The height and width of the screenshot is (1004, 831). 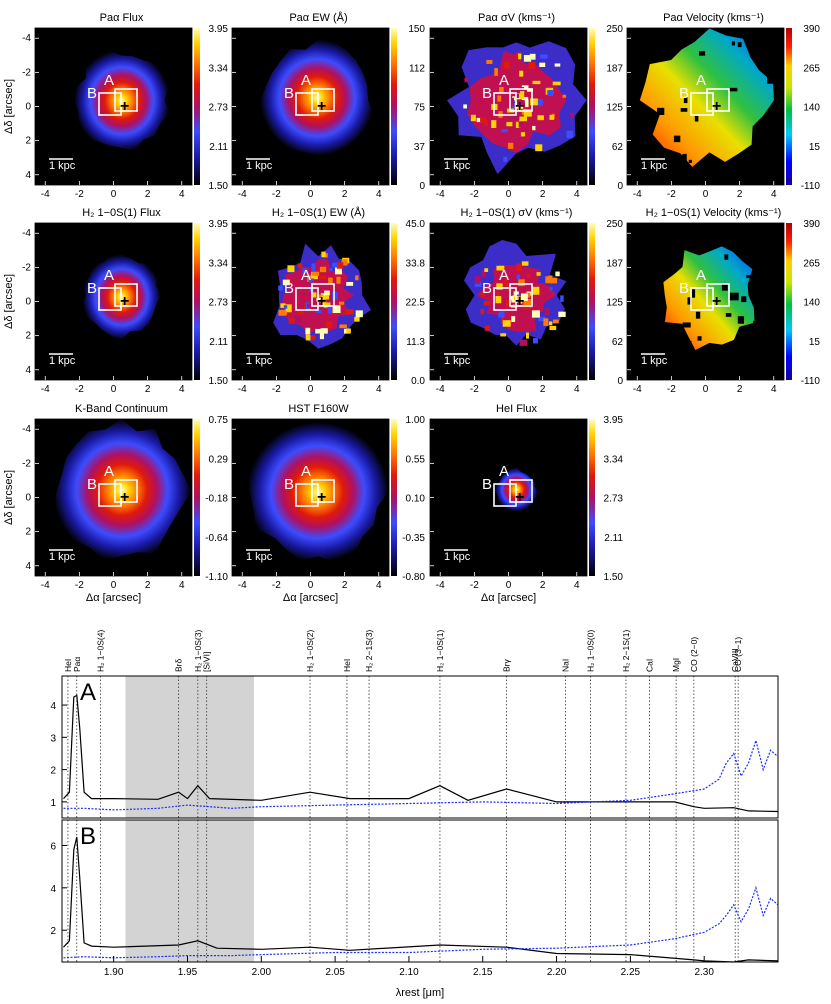 What do you see at coordinates (614, 224) in the screenshot?
I see `colorbar-tick-label: 250` at bounding box center [614, 224].